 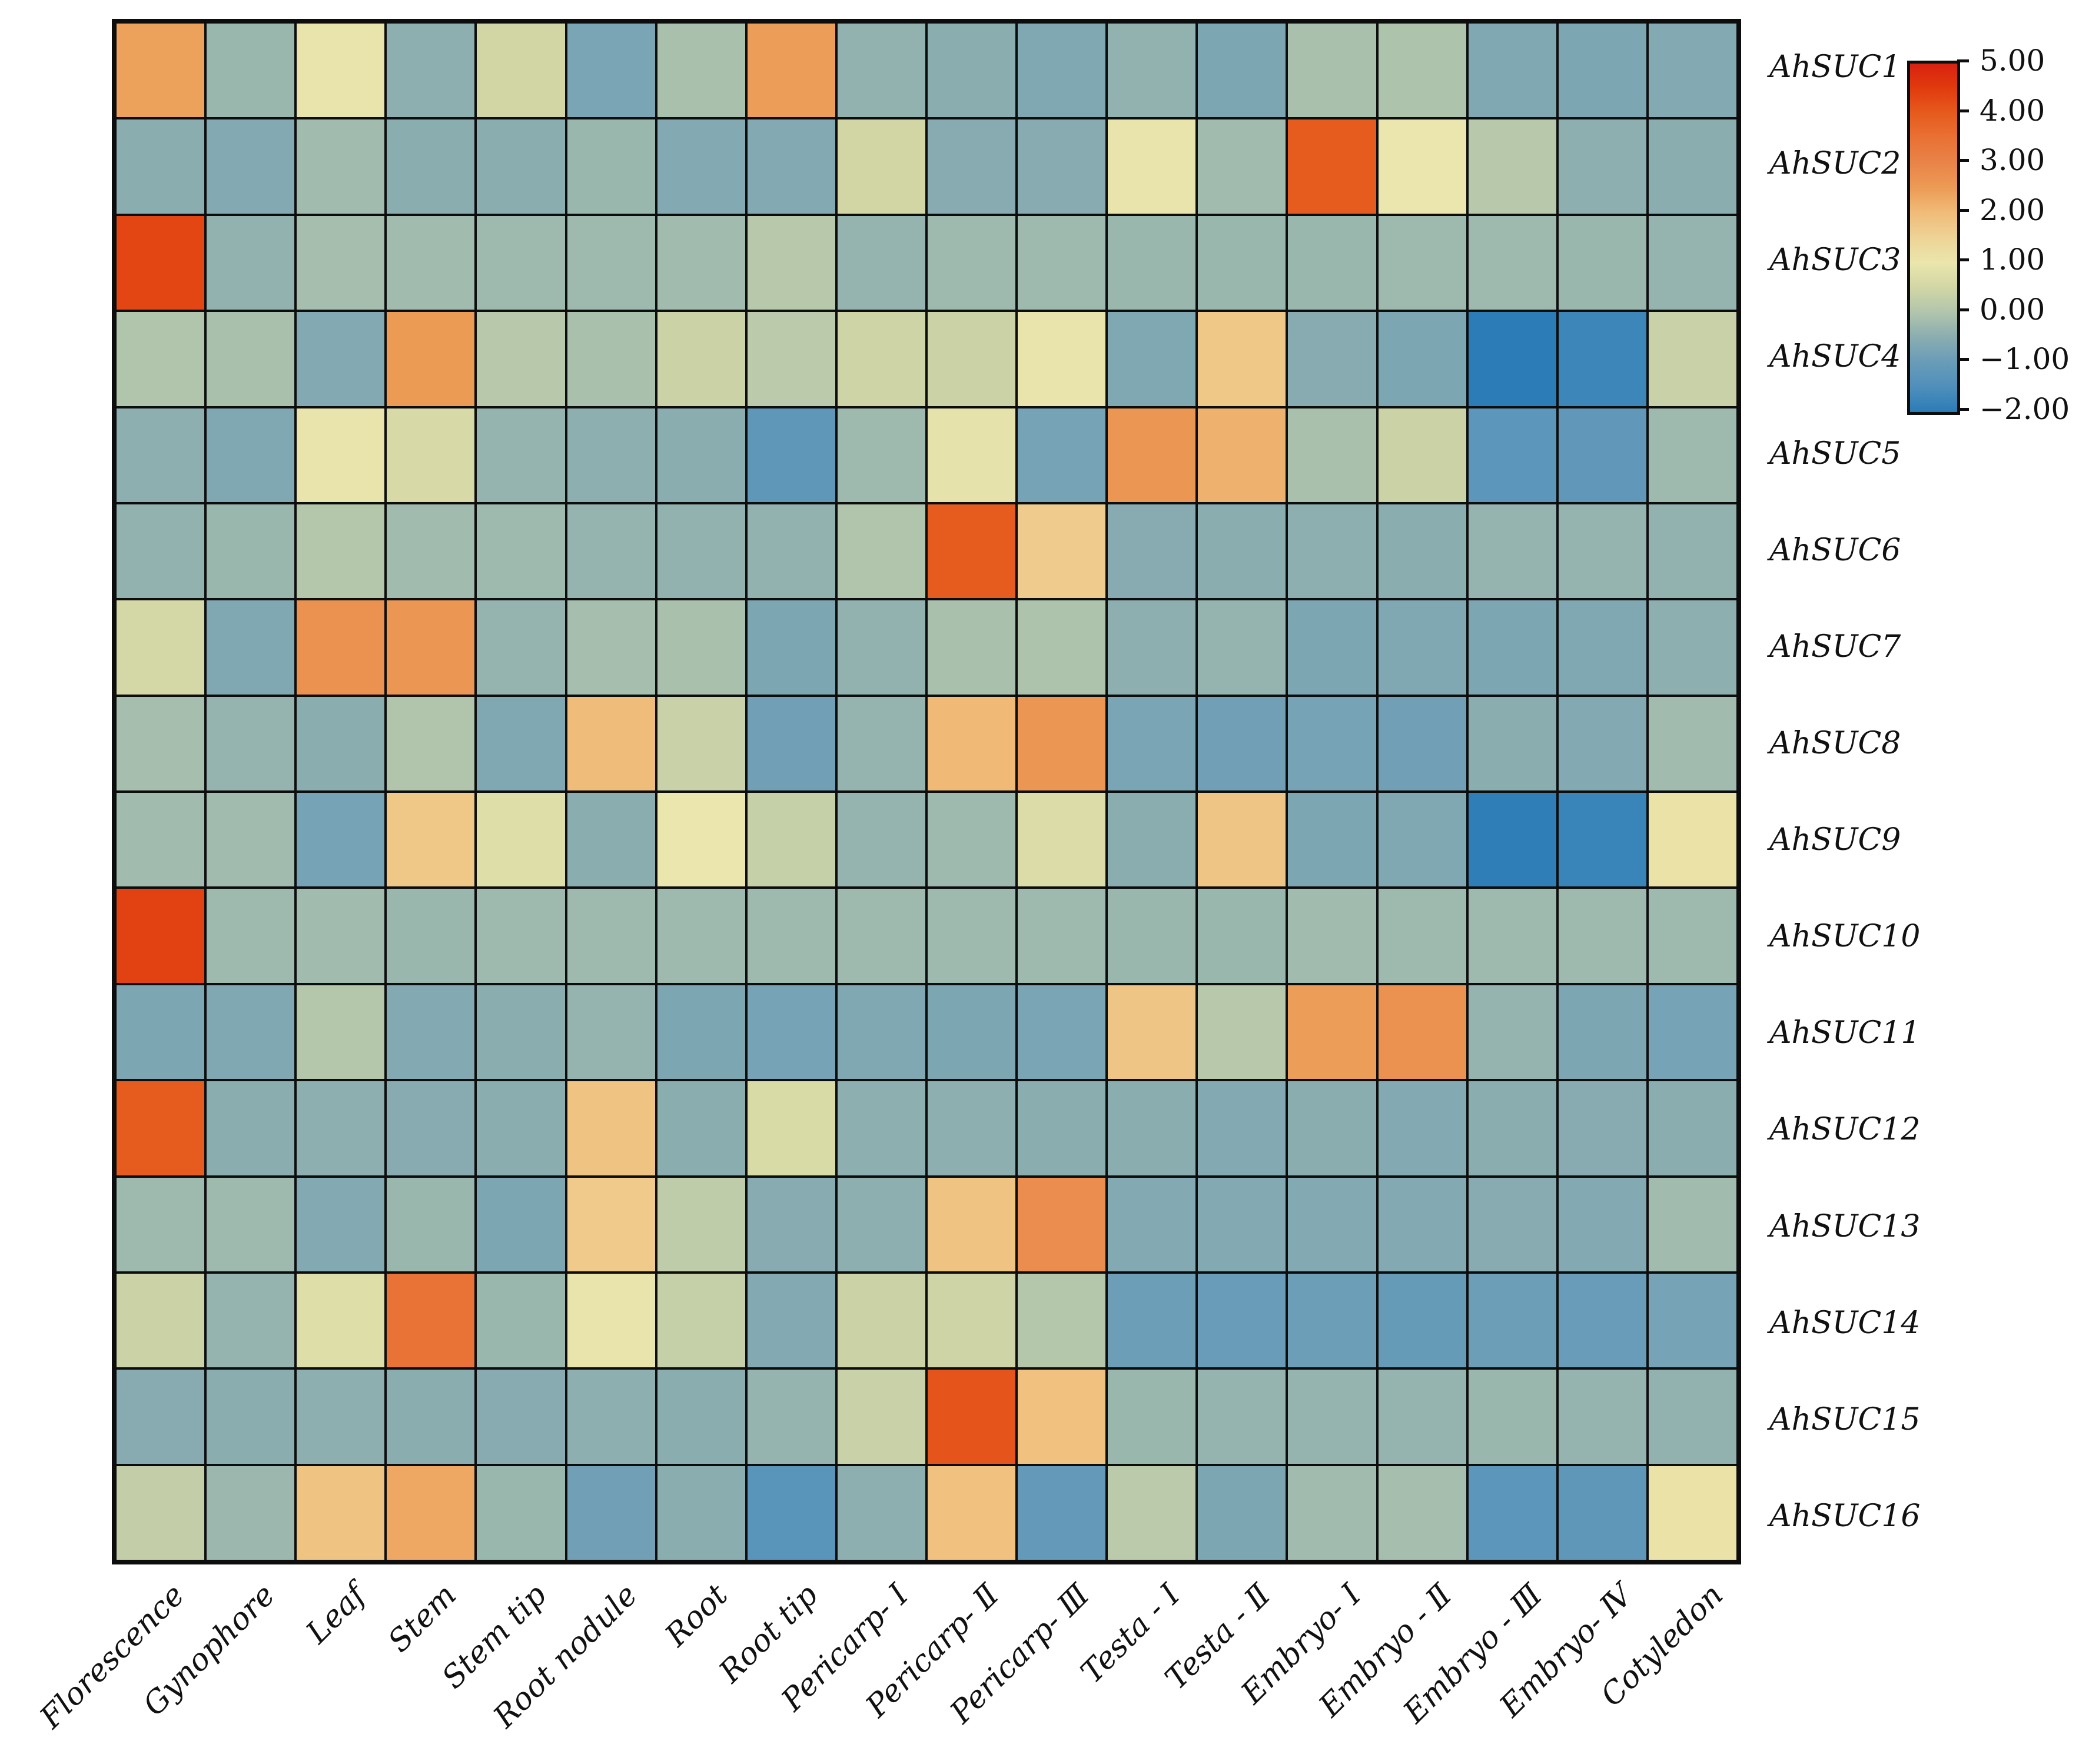 What do you see at coordinates (1835, 550) in the screenshot?
I see `gene-label: AhSUC6` at bounding box center [1835, 550].